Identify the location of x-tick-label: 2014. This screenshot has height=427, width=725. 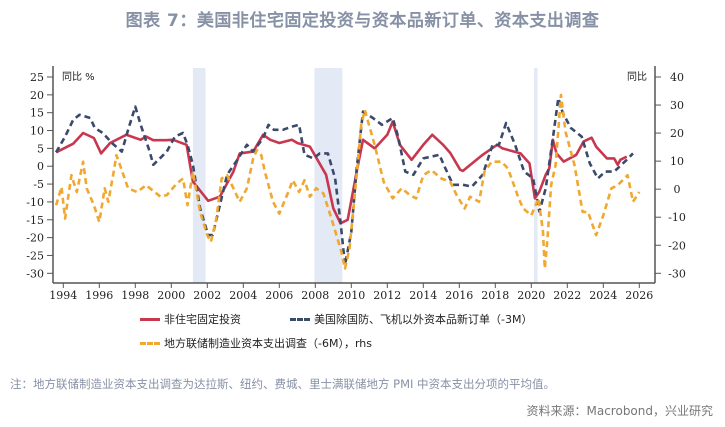
(423, 295).